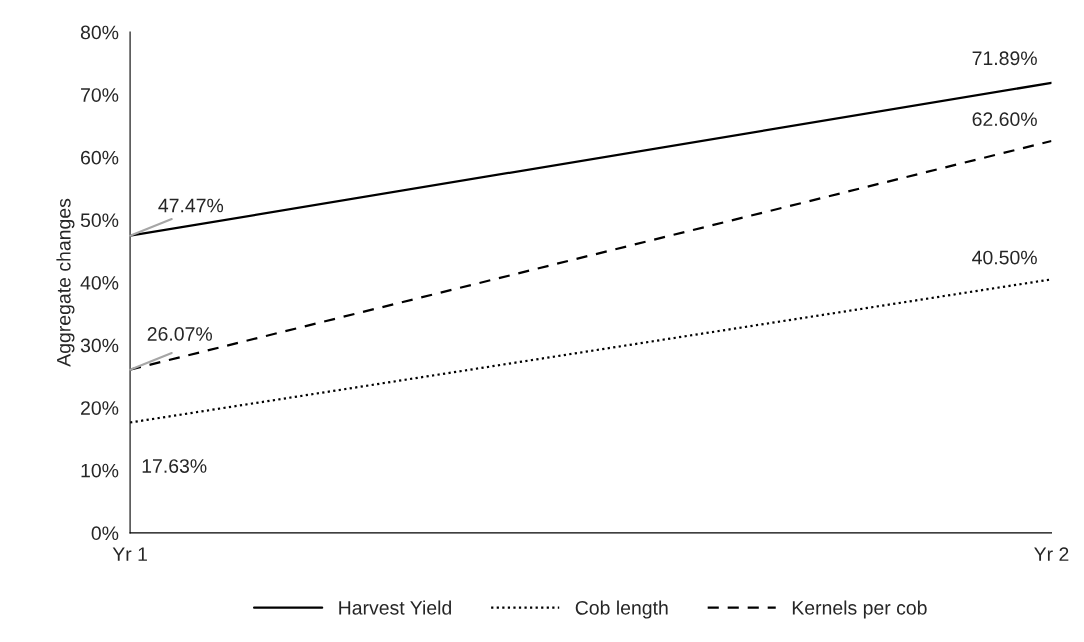  I want to click on y-tick-label: 30%, so click(99, 345).